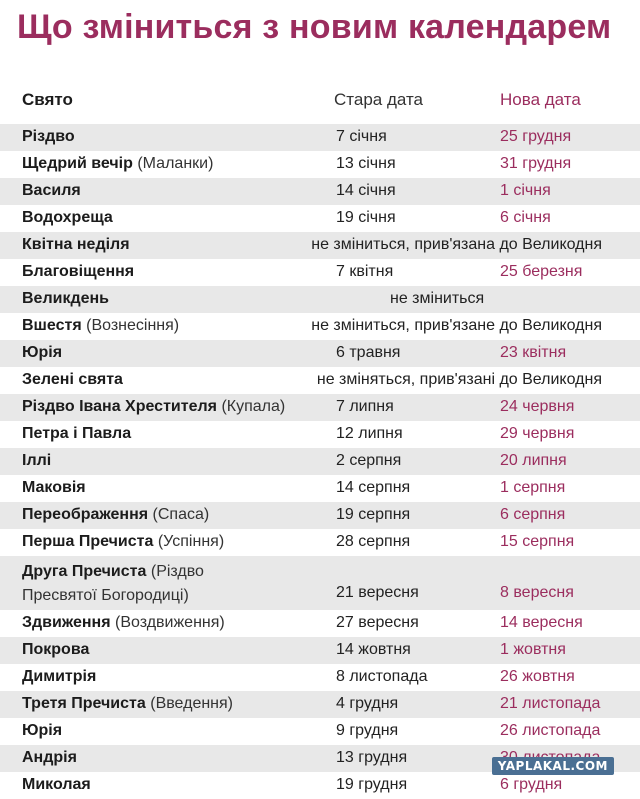 Image resolution: width=640 pixels, height=799 pixels. I want to click on table-row: Миколая 19 грудня 6 грудня, so click(320, 785).